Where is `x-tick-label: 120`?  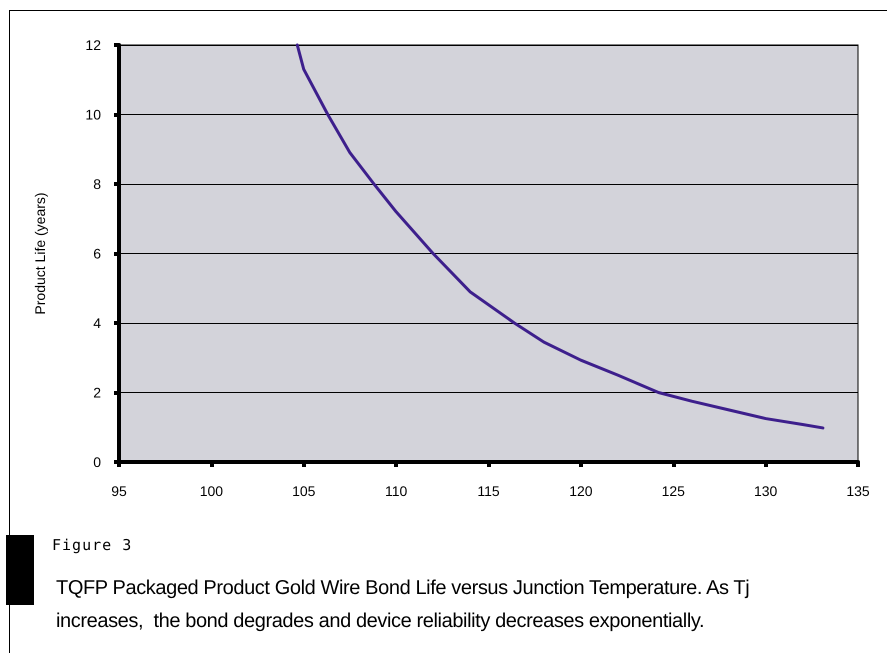 x-tick-label: 120 is located at coordinates (581, 491).